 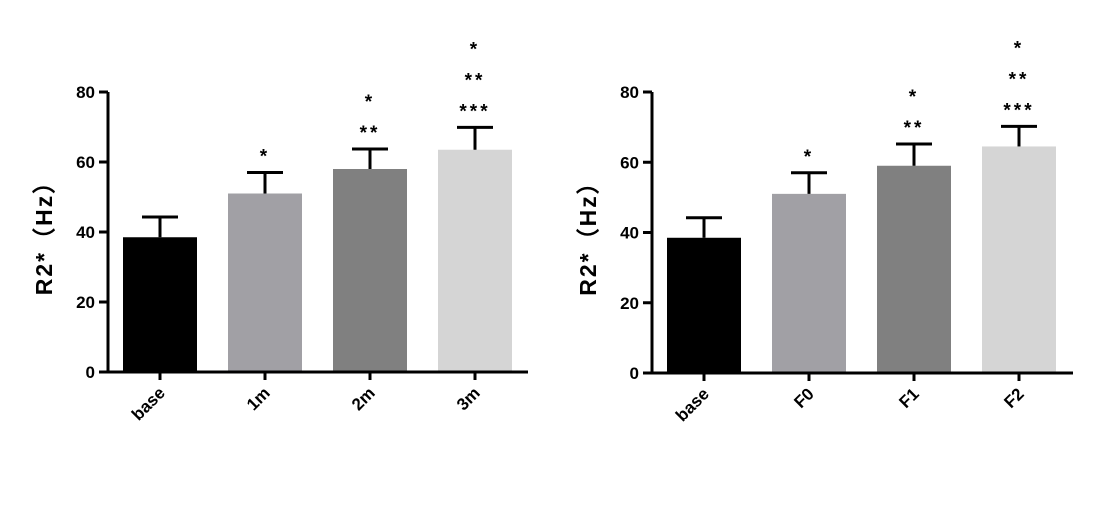 I want to click on x-tick-label-2m: 2m, so click(x=363, y=398).